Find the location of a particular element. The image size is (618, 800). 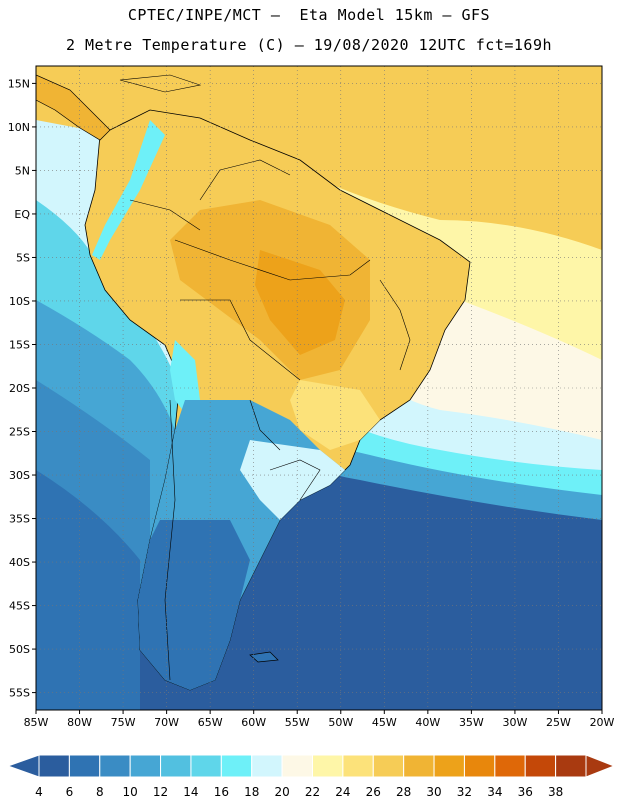

colorbar-label: 4 is located at coordinates (39, 792).